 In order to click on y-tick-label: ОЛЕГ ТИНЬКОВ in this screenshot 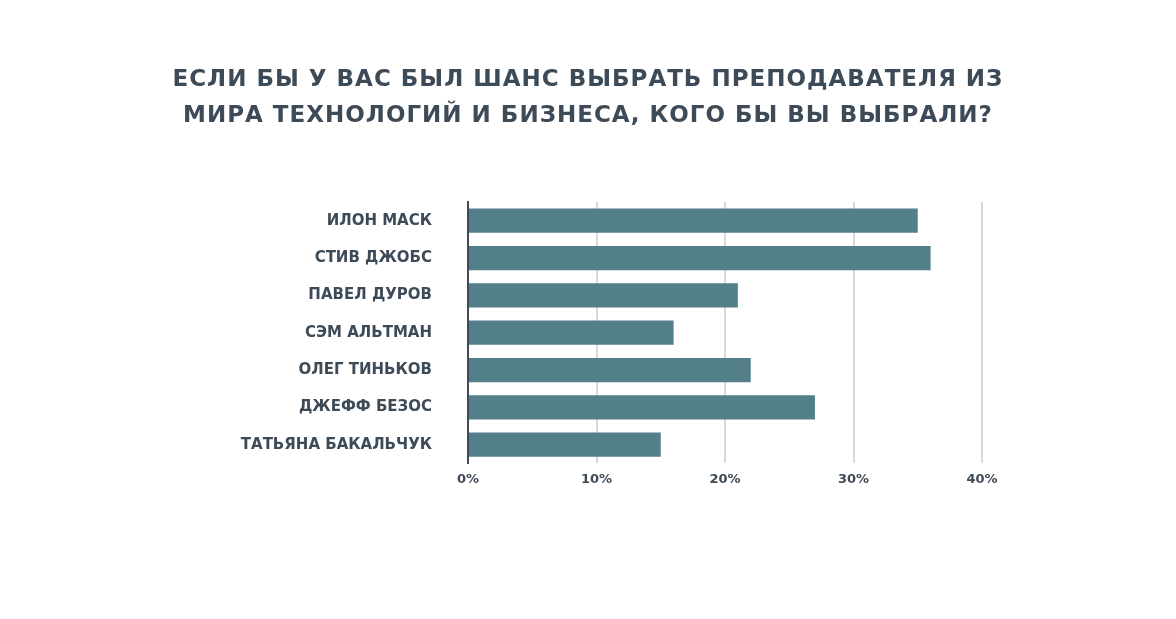, I will do `click(365, 368)`.